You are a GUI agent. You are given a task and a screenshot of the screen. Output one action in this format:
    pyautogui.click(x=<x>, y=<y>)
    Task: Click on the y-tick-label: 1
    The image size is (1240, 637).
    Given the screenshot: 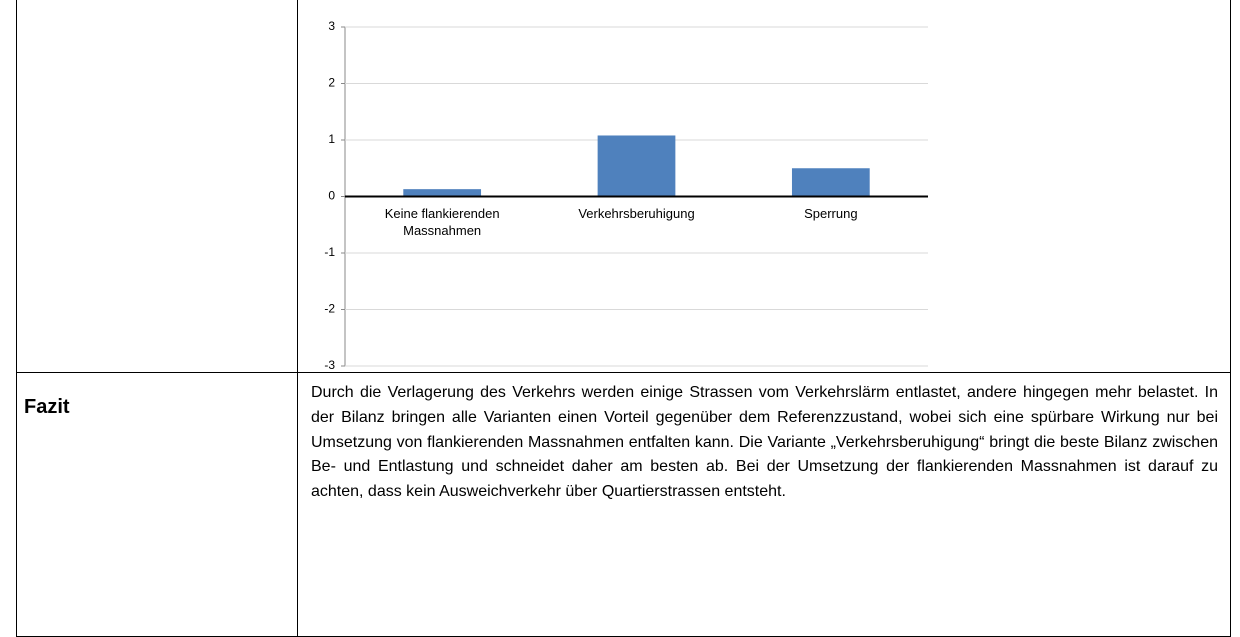 What is the action you would take?
    pyautogui.click(x=331, y=139)
    